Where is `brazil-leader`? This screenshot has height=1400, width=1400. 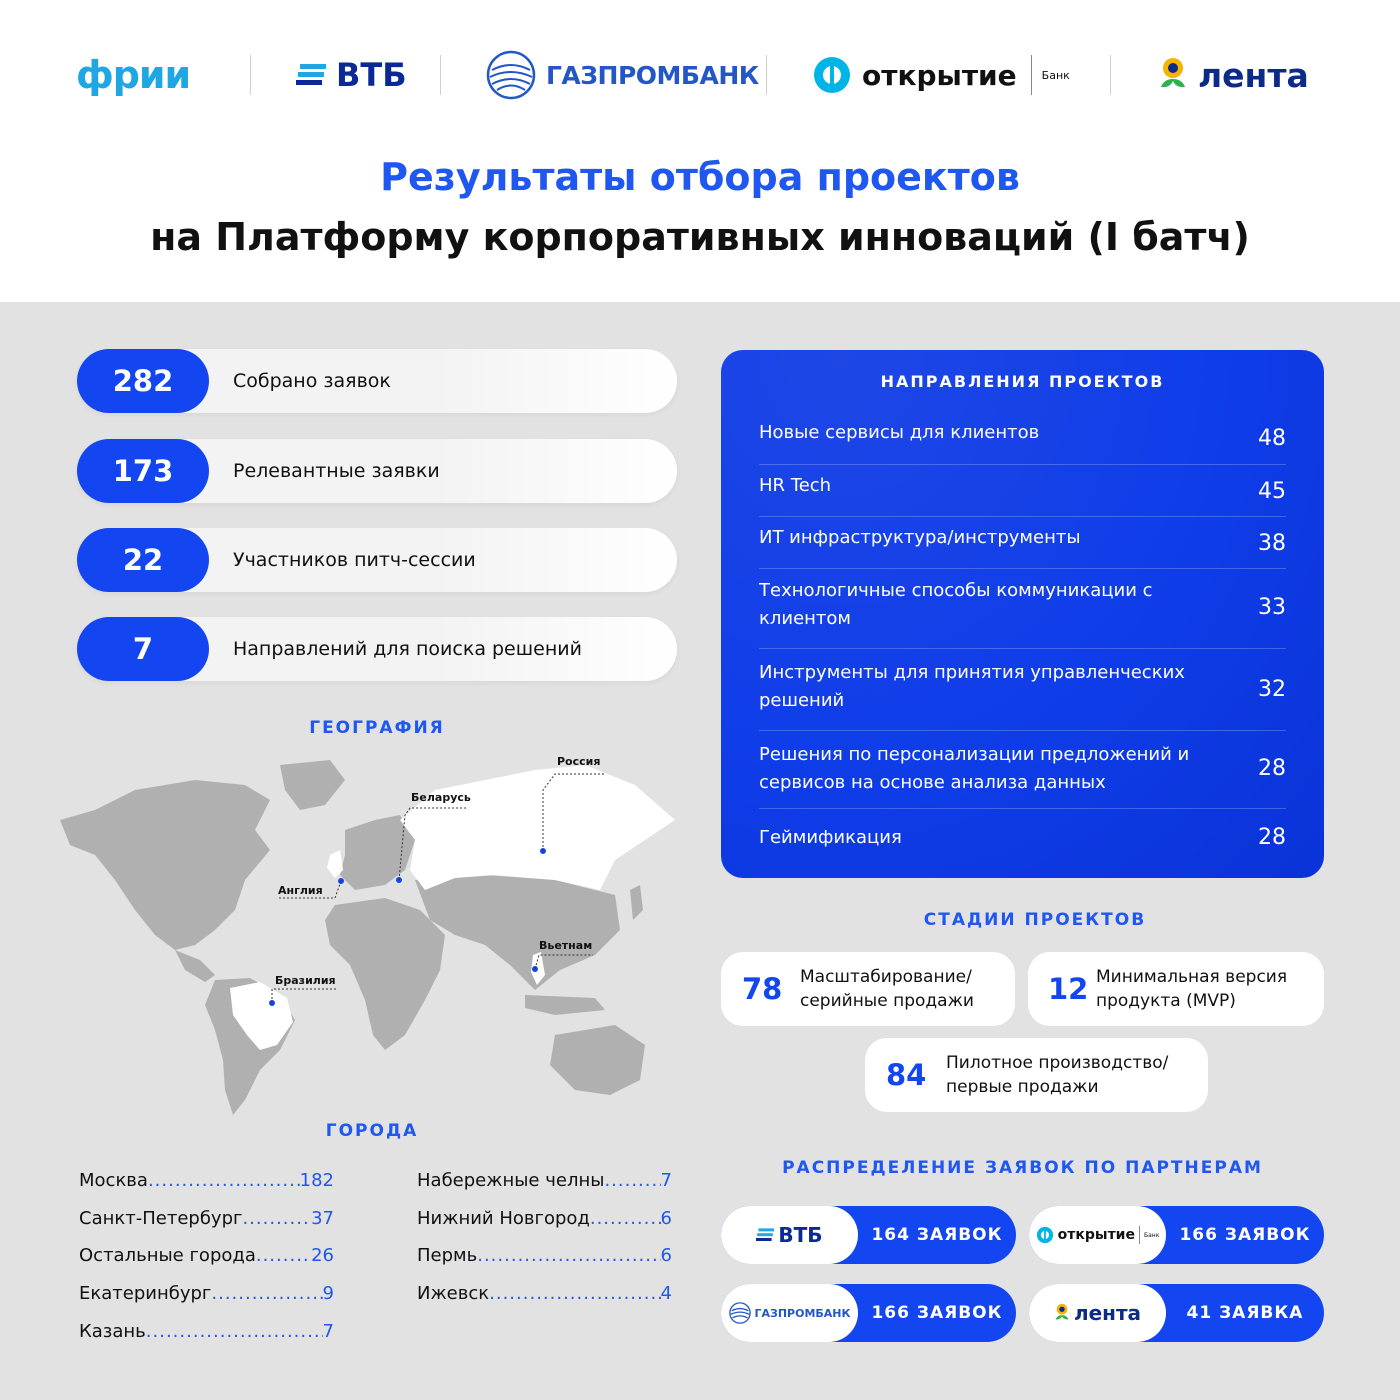 brazil-leader is located at coordinates (304, 995).